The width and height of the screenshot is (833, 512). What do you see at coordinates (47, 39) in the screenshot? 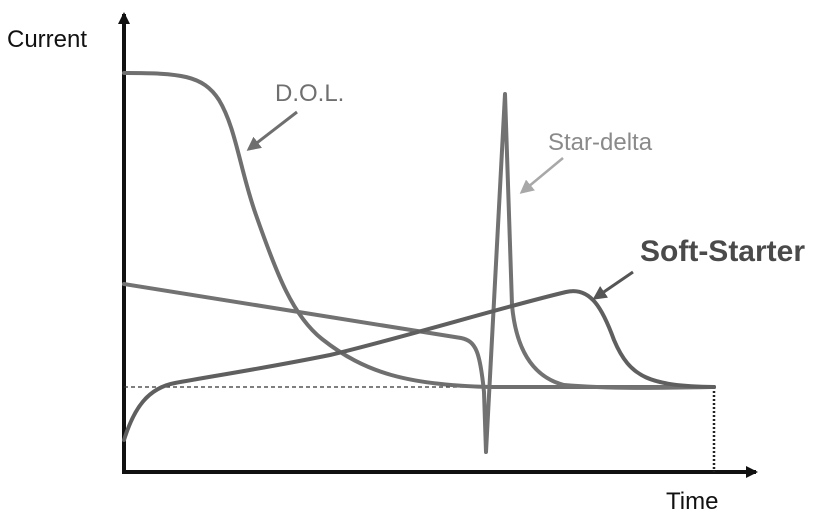
I see `y-axis-label: Current` at bounding box center [47, 39].